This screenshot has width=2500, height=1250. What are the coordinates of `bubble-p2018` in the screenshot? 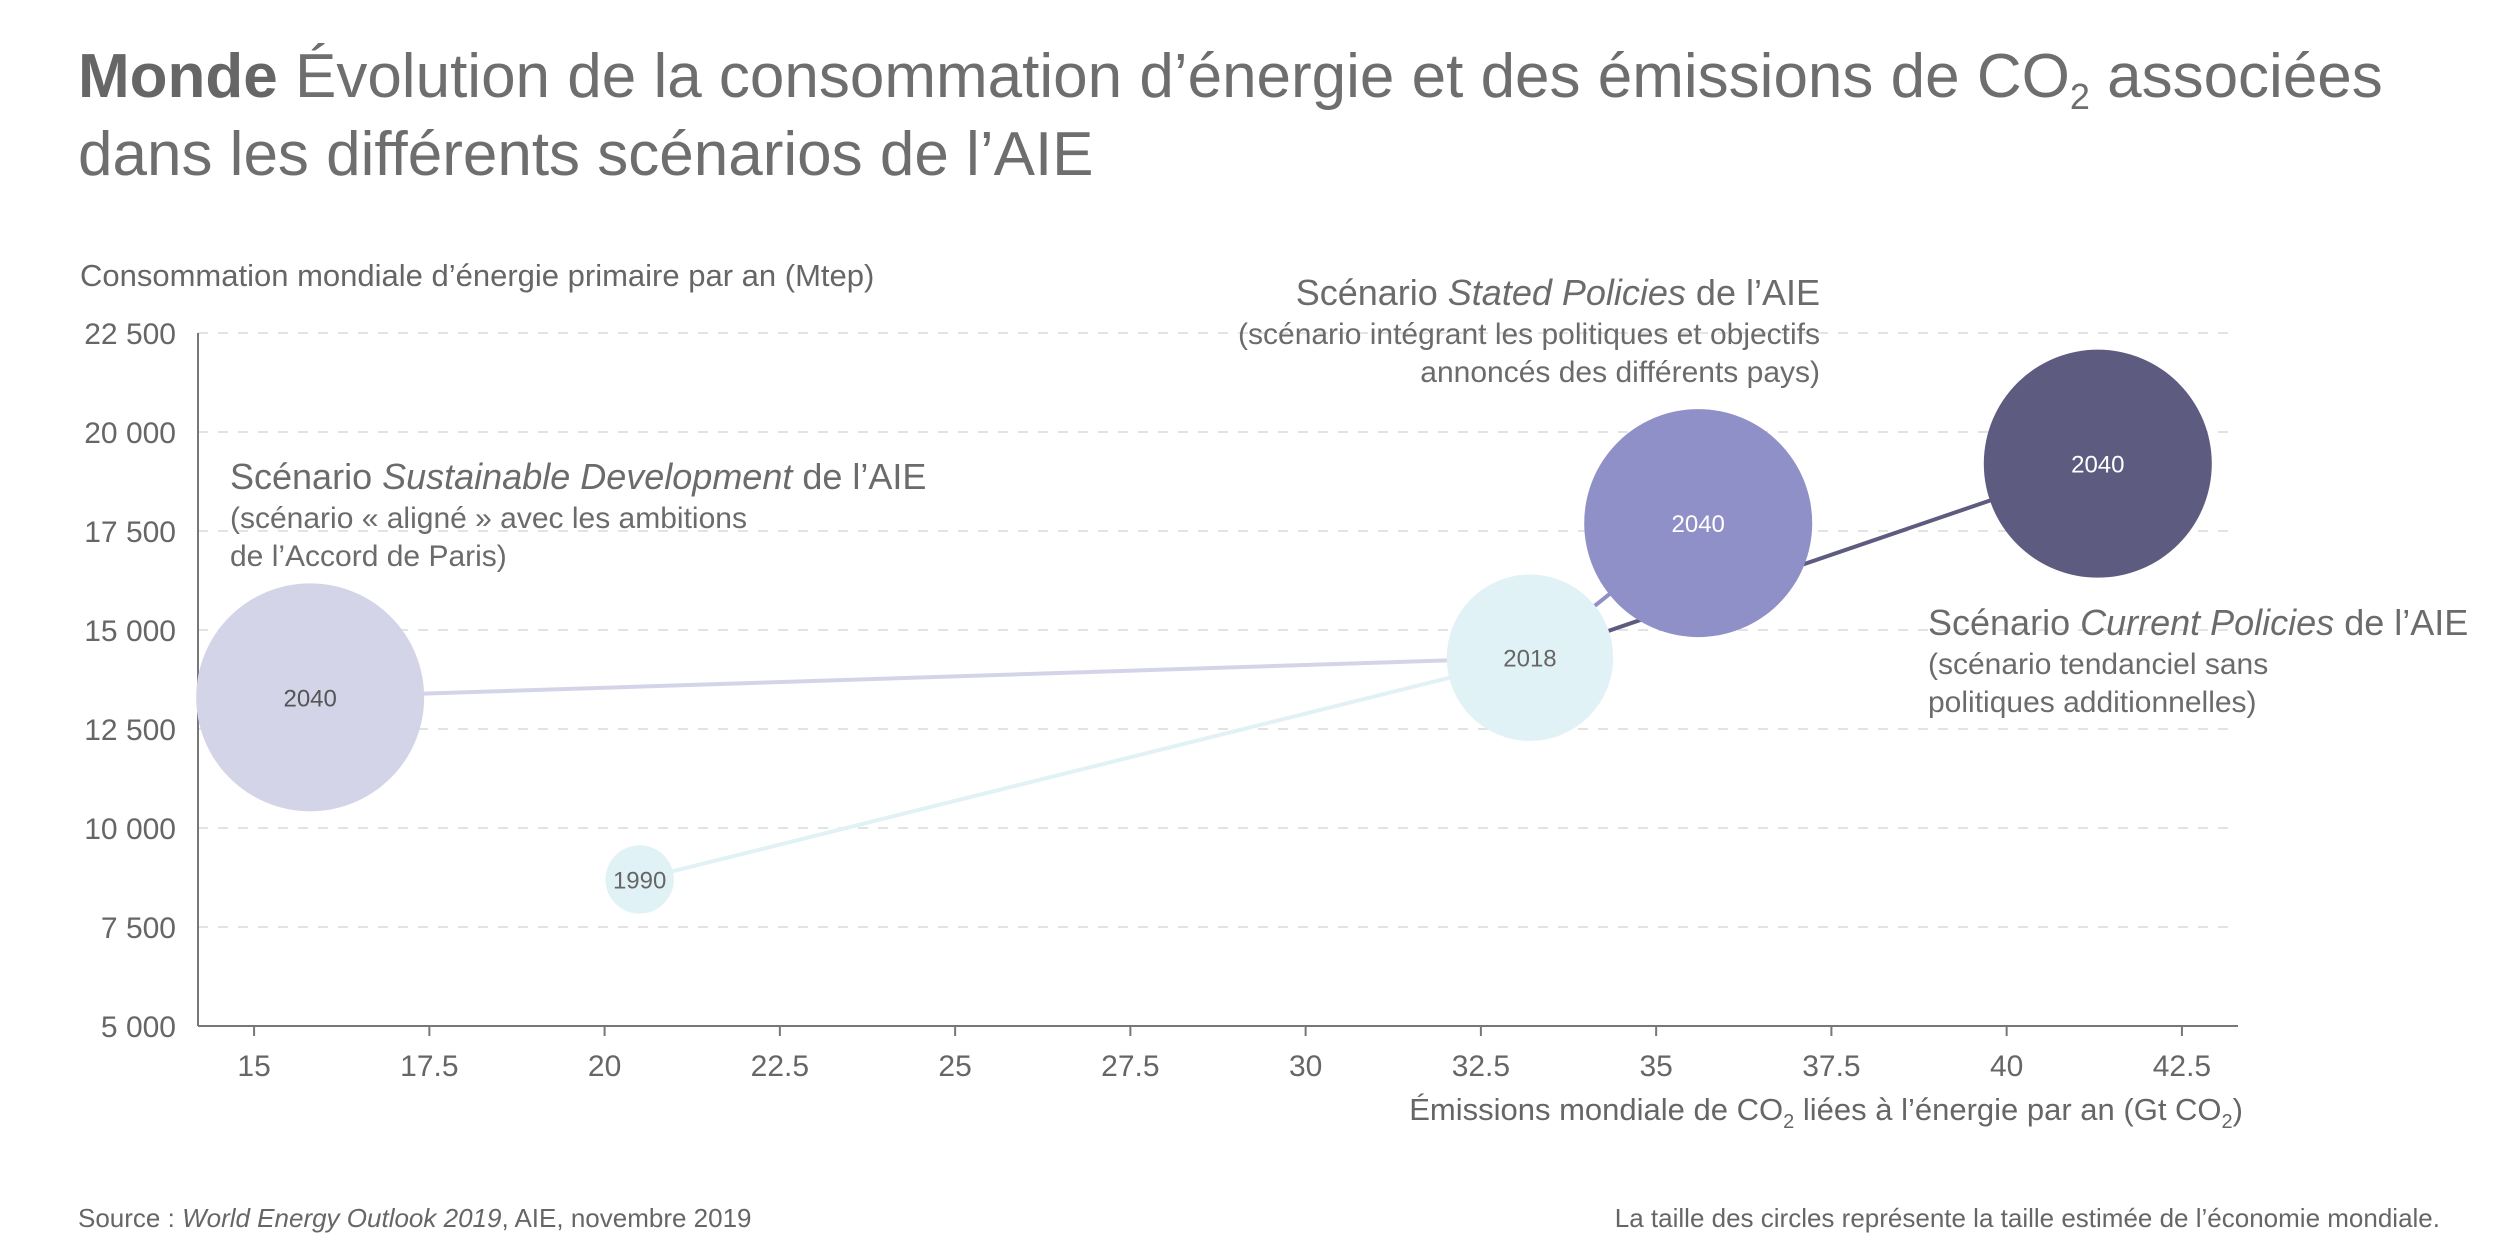 It's located at (1530, 657).